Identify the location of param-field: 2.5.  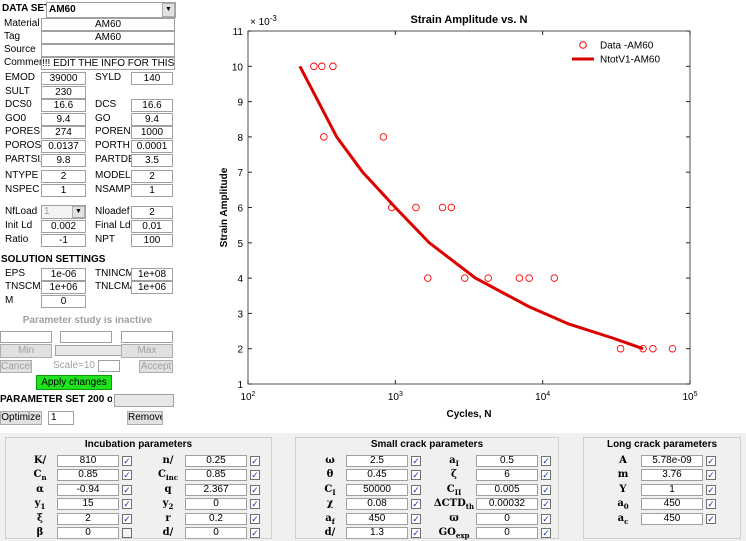
(377, 461).